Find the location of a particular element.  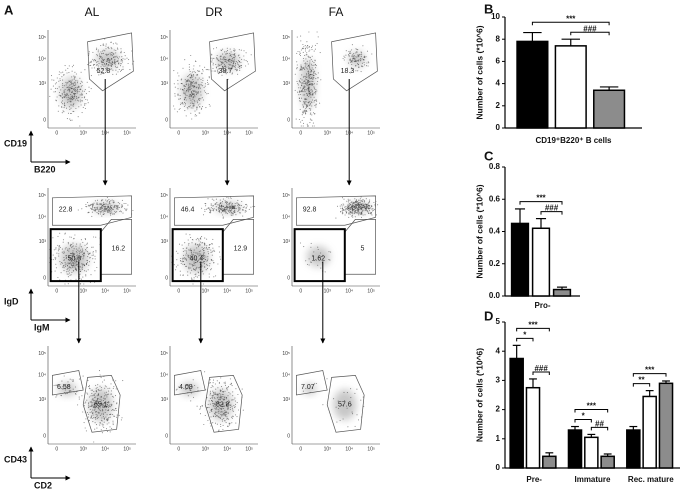

gate-percentage: 5 is located at coordinates (362, 249).